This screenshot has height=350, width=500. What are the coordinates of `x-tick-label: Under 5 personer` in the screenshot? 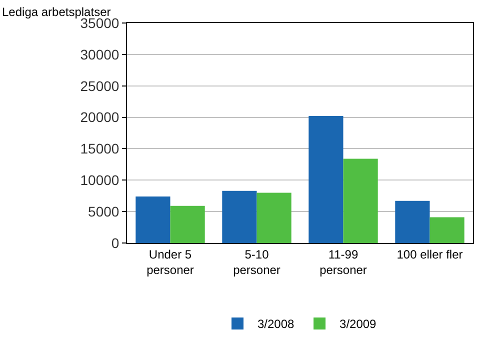 It's located at (170, 262).